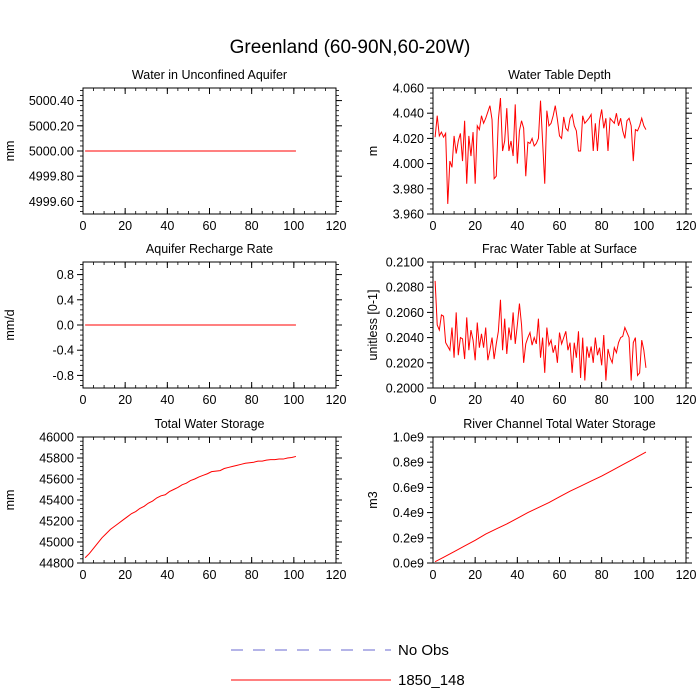 The image size is (700, 700). I want to click on y-tick-label: 0.0, so click(65, 326).